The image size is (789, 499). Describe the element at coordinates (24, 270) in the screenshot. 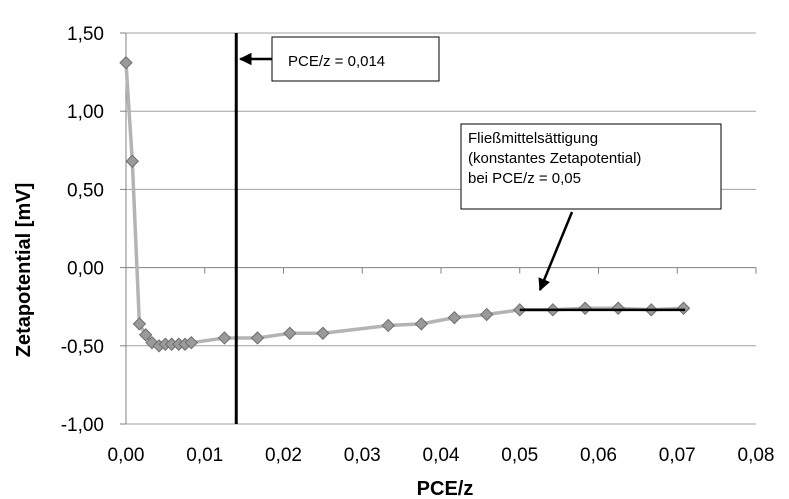

I see `y-axis-title: Zetapotential [mV]` at that location.